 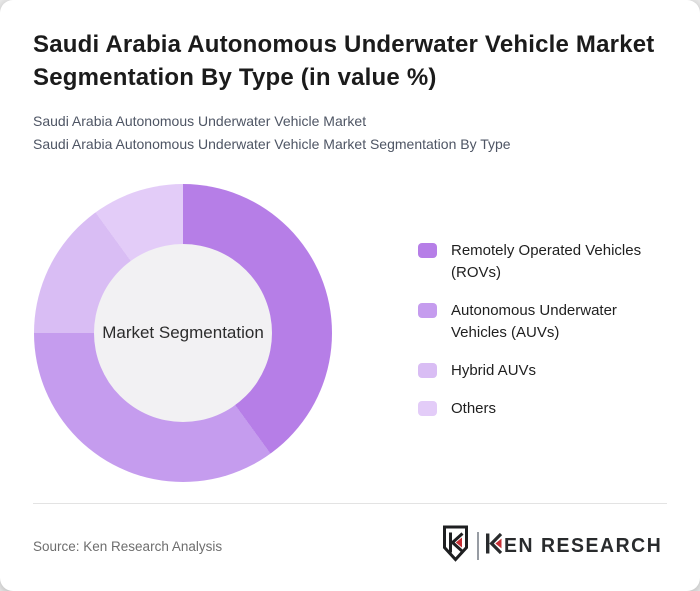 I want to click on legend-item: Remotely Operated Vehicles (ROVs), so click(x=549, y=262).